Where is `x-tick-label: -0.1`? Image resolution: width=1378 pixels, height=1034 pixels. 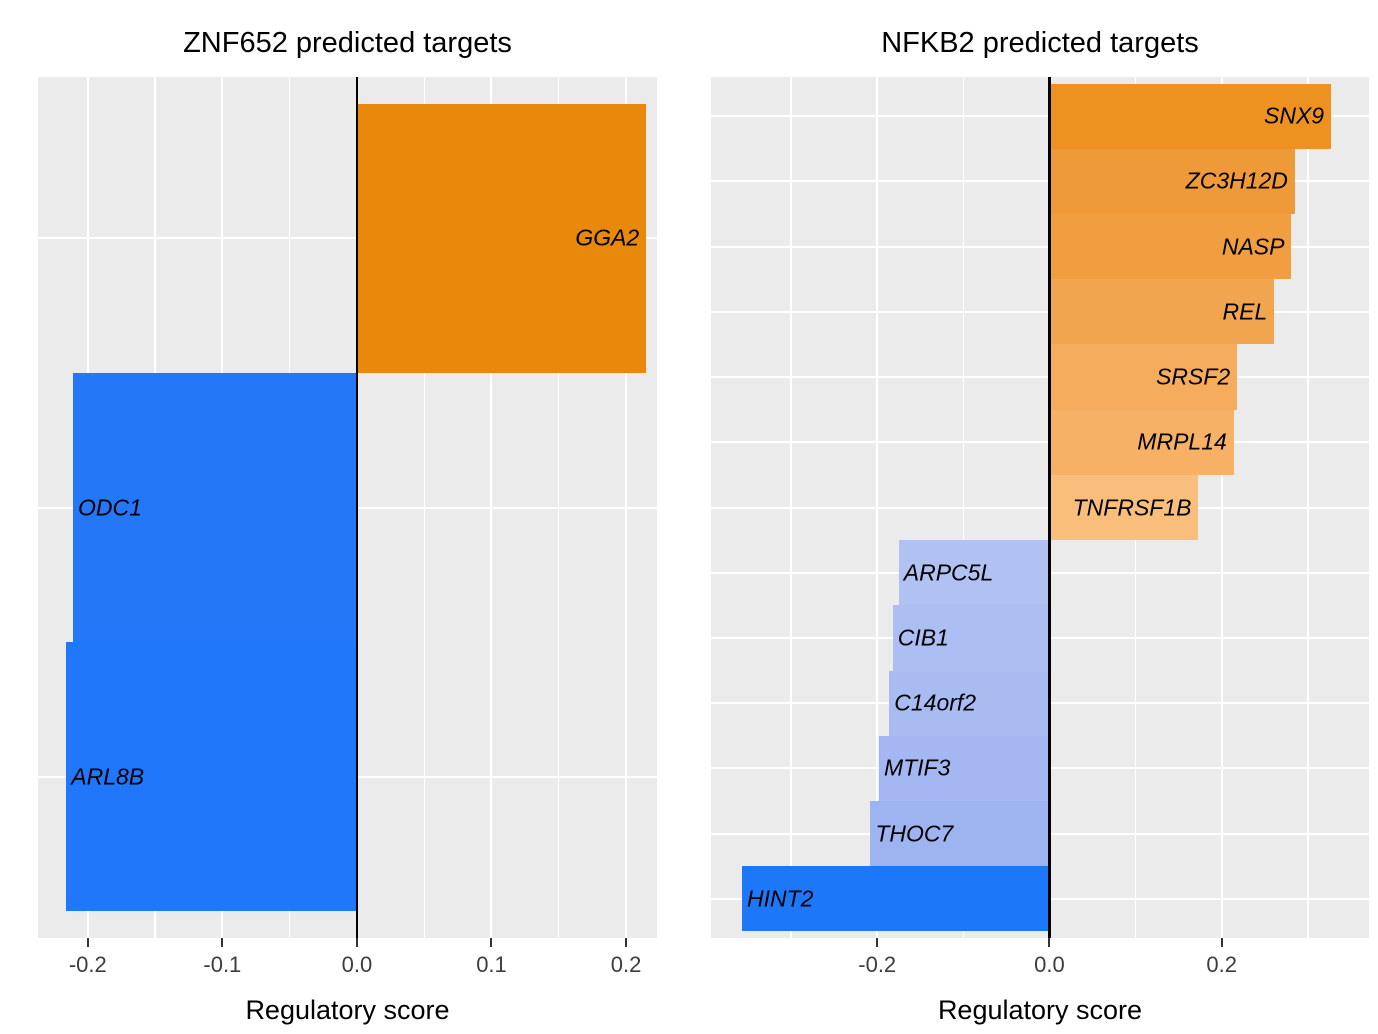 x-tick-label: -0.1 is located at coordinates (222, 964).